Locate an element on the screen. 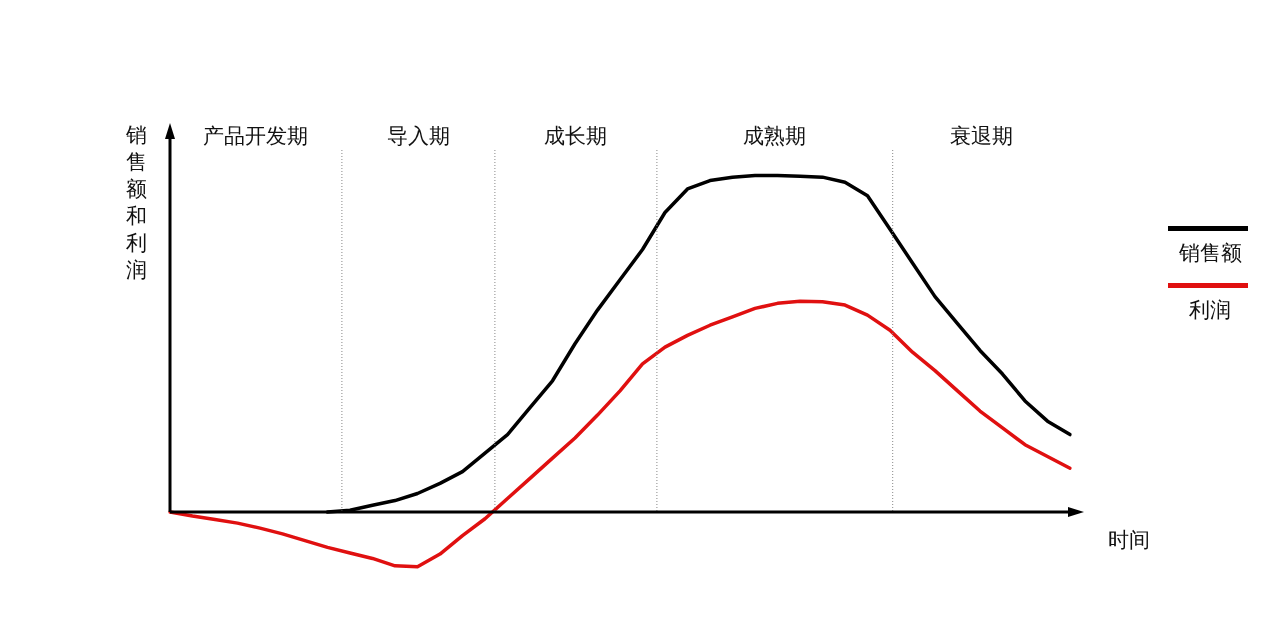 This screenshot has width=1280, height=640. y-axis-title: 销售额和利润 is located at coordinates (137, 203).